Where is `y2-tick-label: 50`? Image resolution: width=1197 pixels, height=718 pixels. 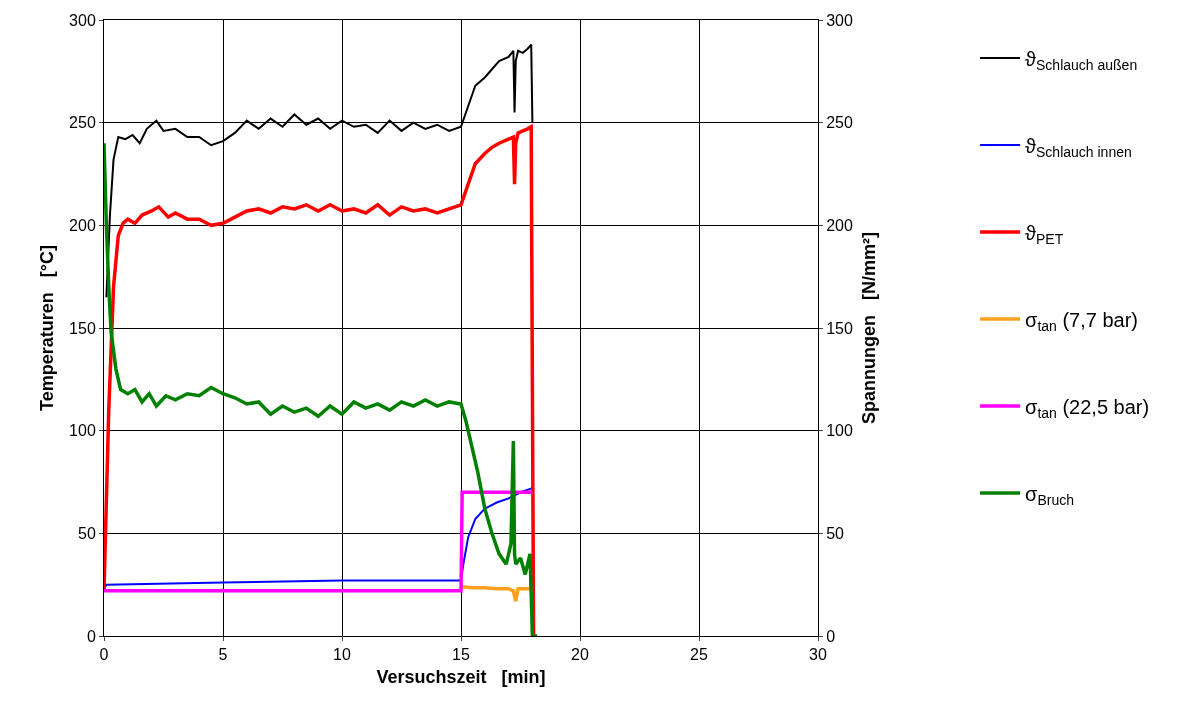
y2-tick-label: 50 is located at coordinates (835, 533).